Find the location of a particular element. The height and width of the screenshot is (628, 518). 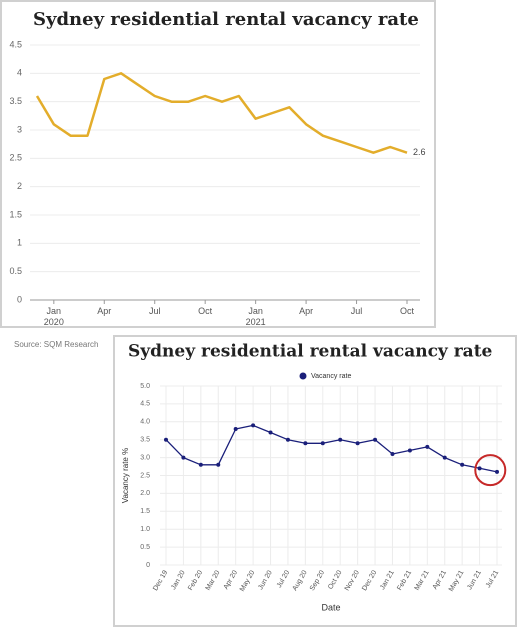

y-tick-label: 5.0 is located at coordinates (145, 386).